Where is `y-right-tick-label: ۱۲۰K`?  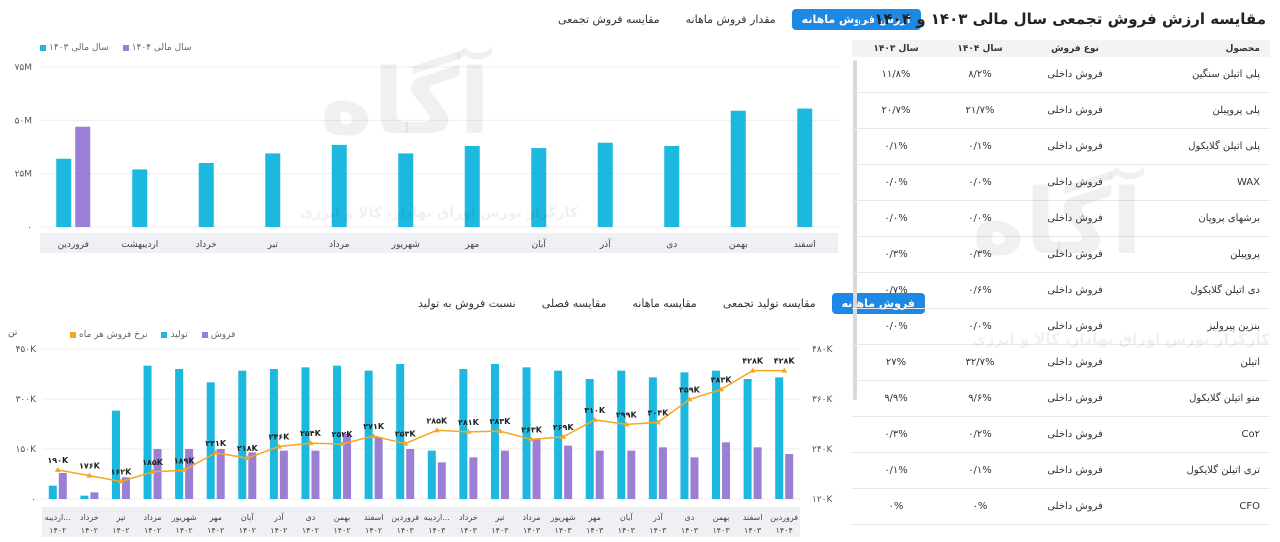 y-right-tick-label: ۱۲۰K is located at coordinates (823, 500).